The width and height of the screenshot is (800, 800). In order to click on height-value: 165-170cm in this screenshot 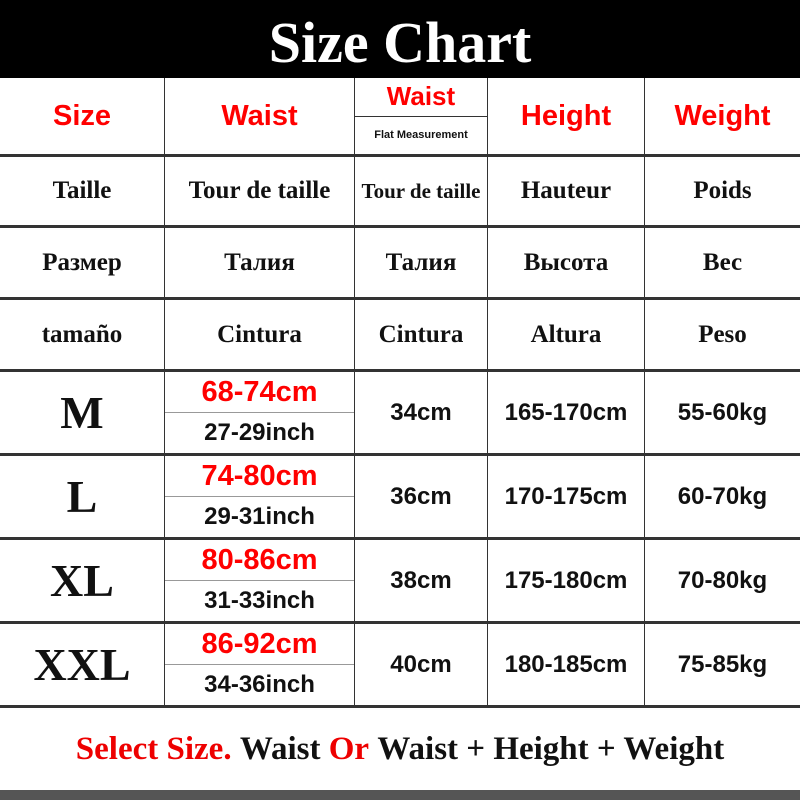, I will do `click(566, 414)`.